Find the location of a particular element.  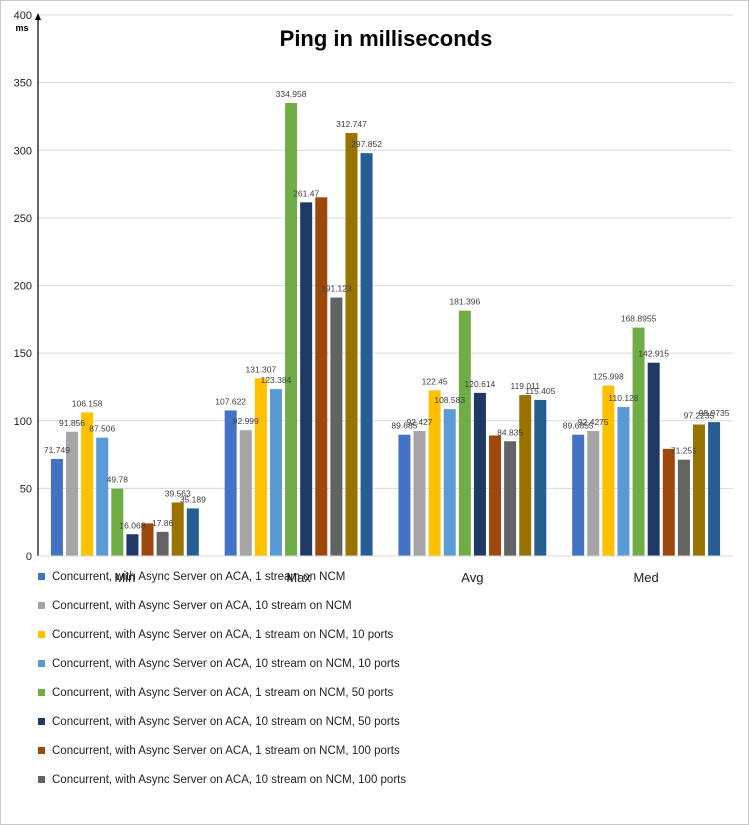

x-tick-label: Avg is located at coordinates (472, 577).